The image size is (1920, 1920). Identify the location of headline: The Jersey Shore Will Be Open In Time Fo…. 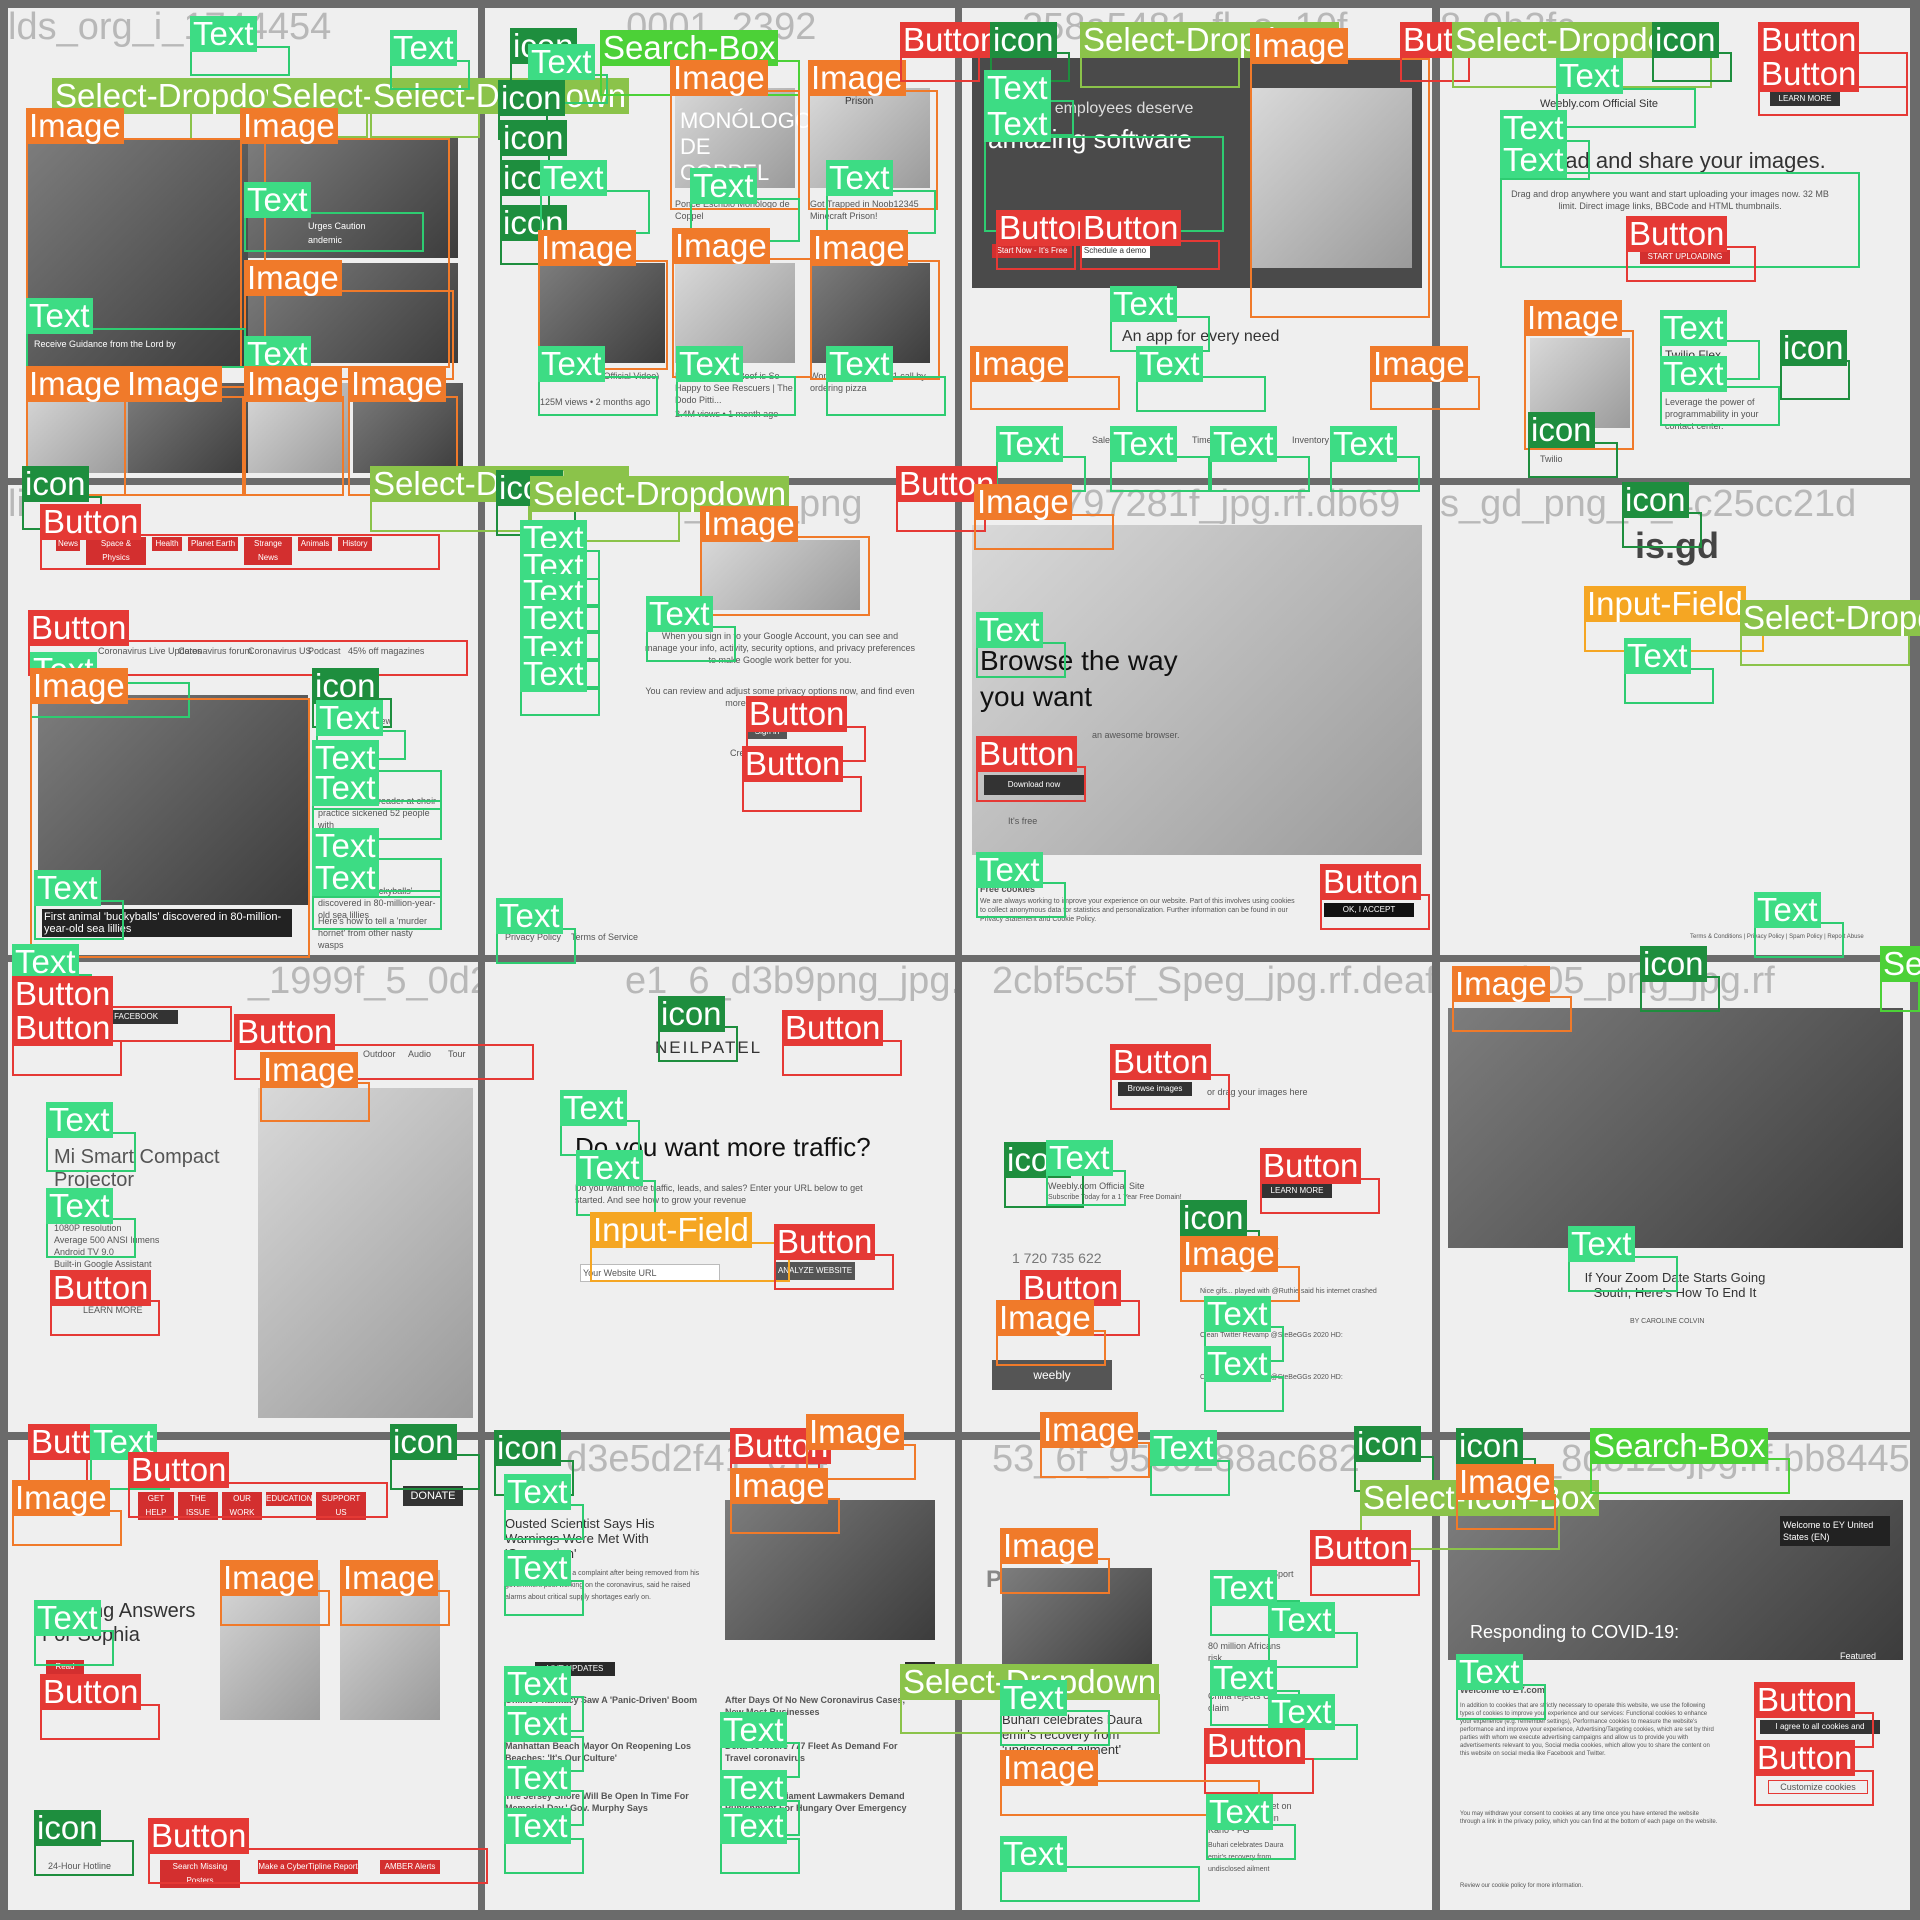
(597, 1802).